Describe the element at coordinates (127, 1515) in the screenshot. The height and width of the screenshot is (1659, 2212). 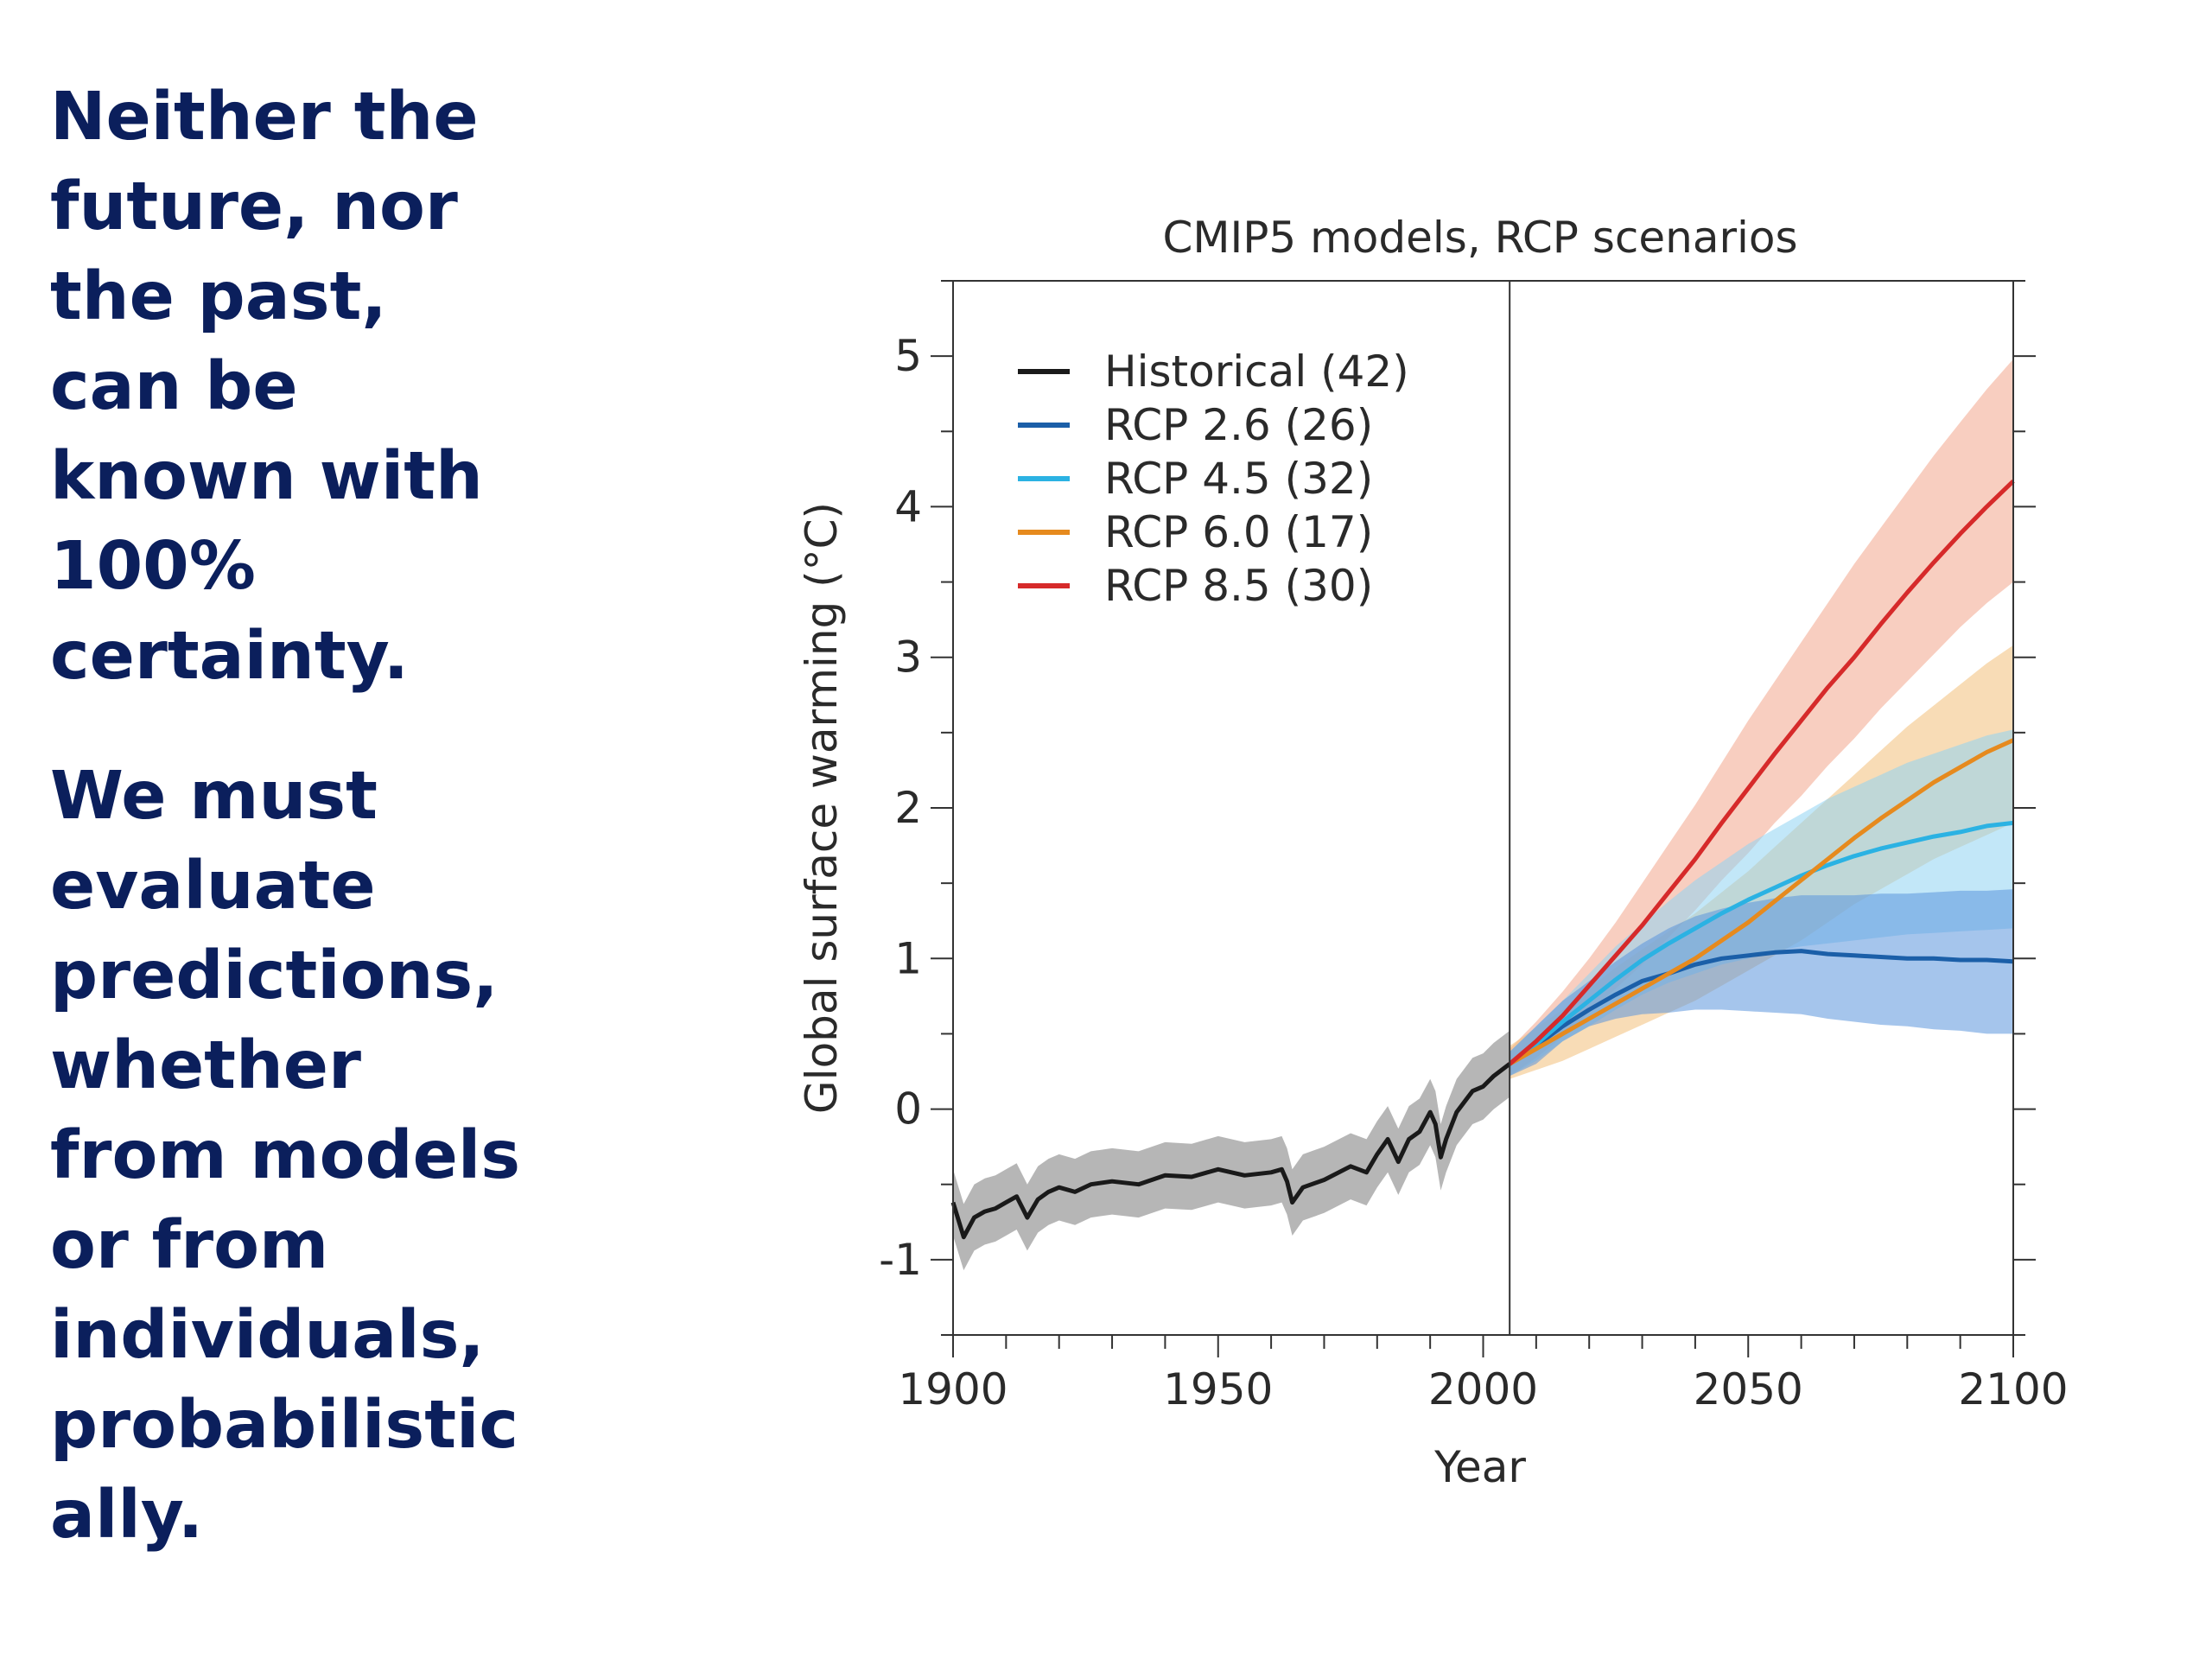
I see `paragraph-line: ally.` at that location.